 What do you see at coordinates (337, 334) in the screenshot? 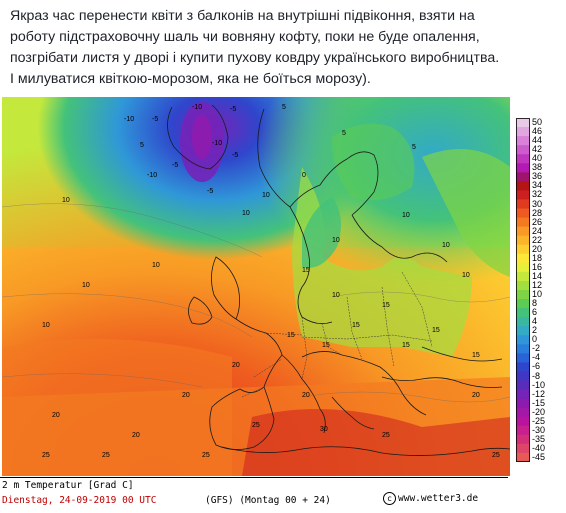
I see `borders` at bounding box center [337, 334].